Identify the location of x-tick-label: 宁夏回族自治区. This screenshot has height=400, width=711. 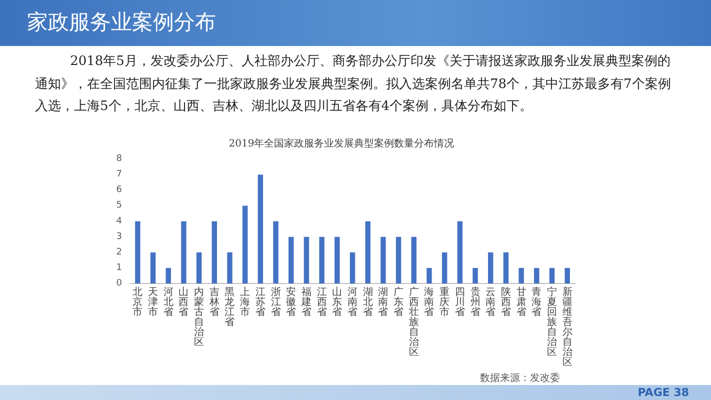
(551, 322).